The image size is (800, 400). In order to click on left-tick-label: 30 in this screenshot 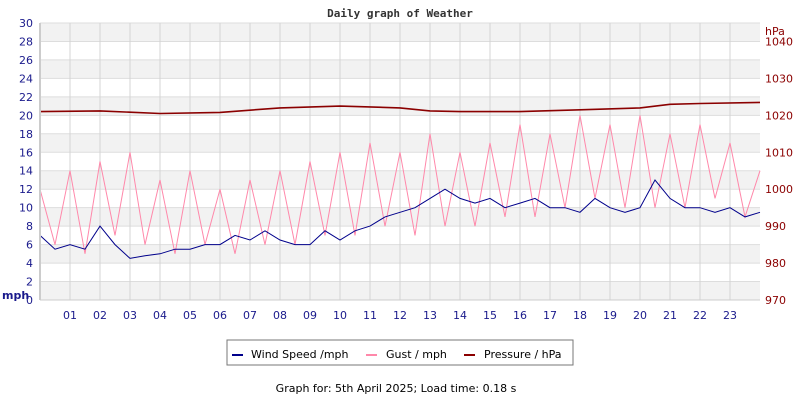, I will do `click(26, 23)`.